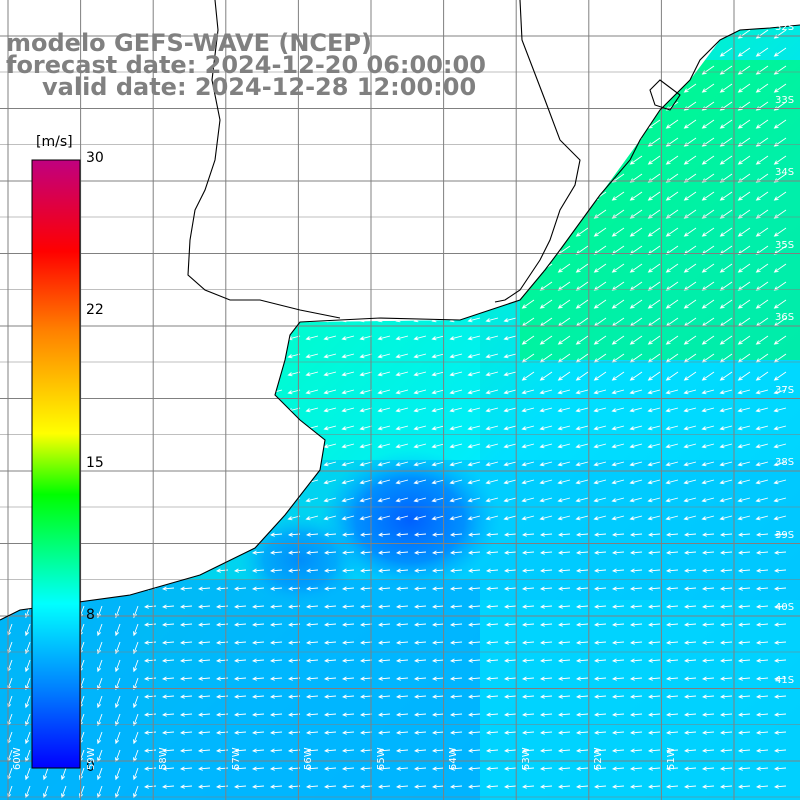 This screenshot has width=800, height=800. What do you see at coordinates (17, 758) in the screenshot?
I see `lon-label: 60W` at bounding box center [17, 758].